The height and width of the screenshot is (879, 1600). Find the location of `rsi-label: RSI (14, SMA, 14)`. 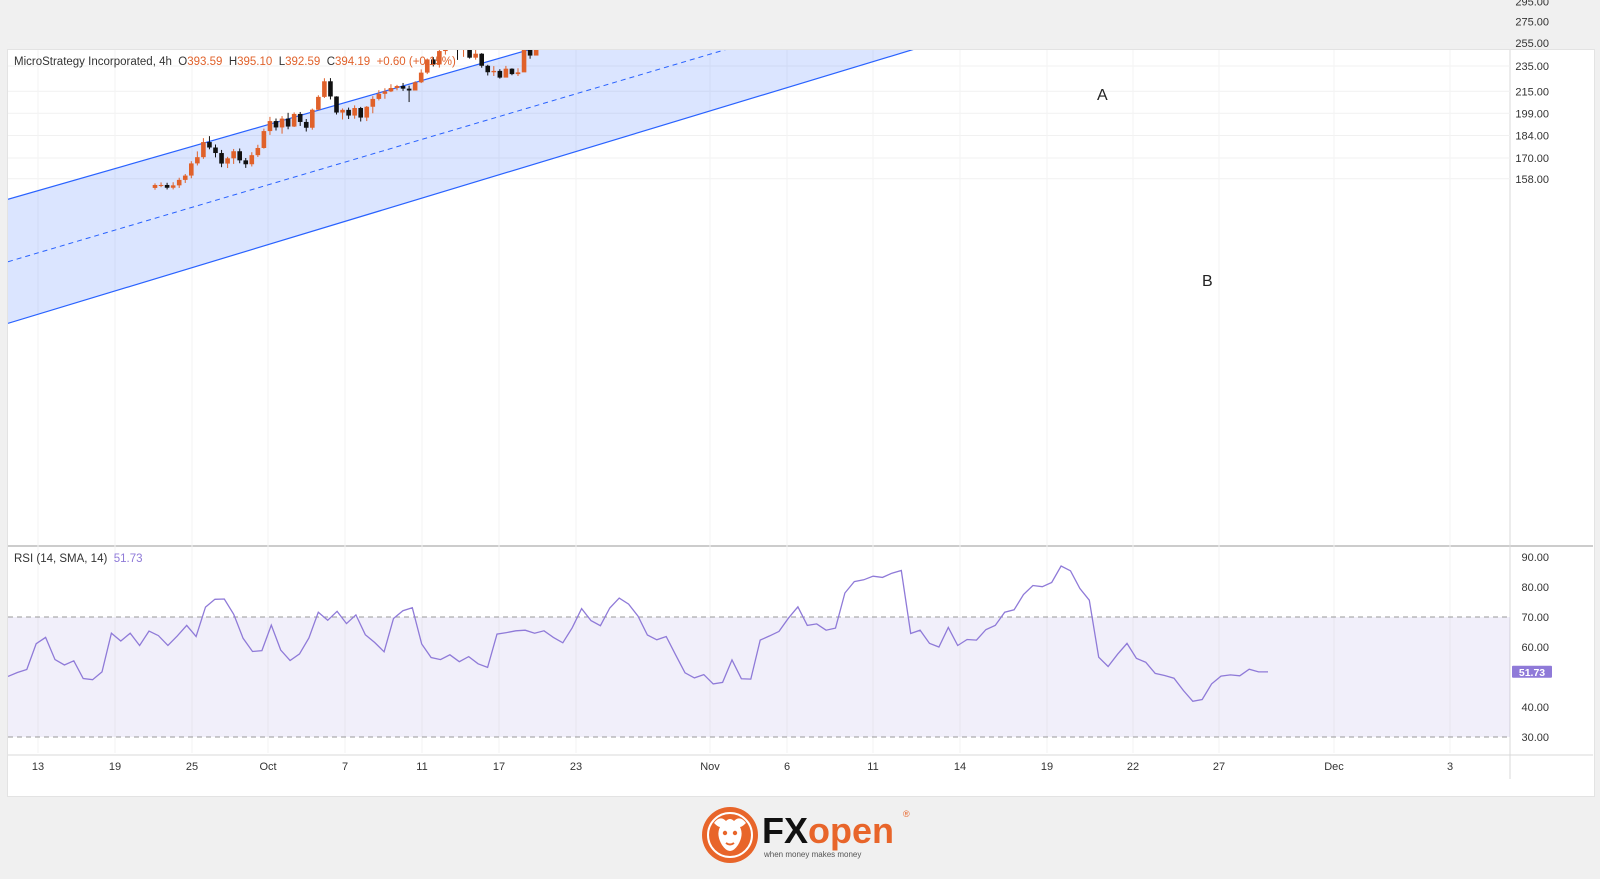

rsi-label: RSI (14, SMA, 14) is located at coordinates (61, 559).